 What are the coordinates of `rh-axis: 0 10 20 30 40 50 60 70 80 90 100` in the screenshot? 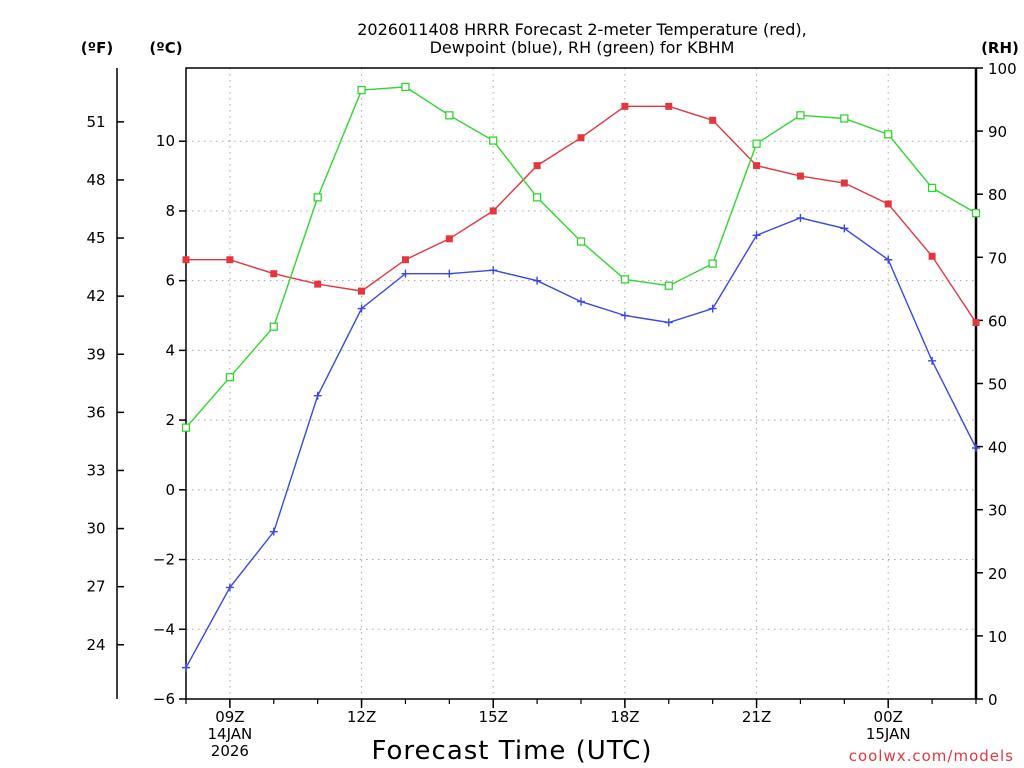 It's located at (996, 384).